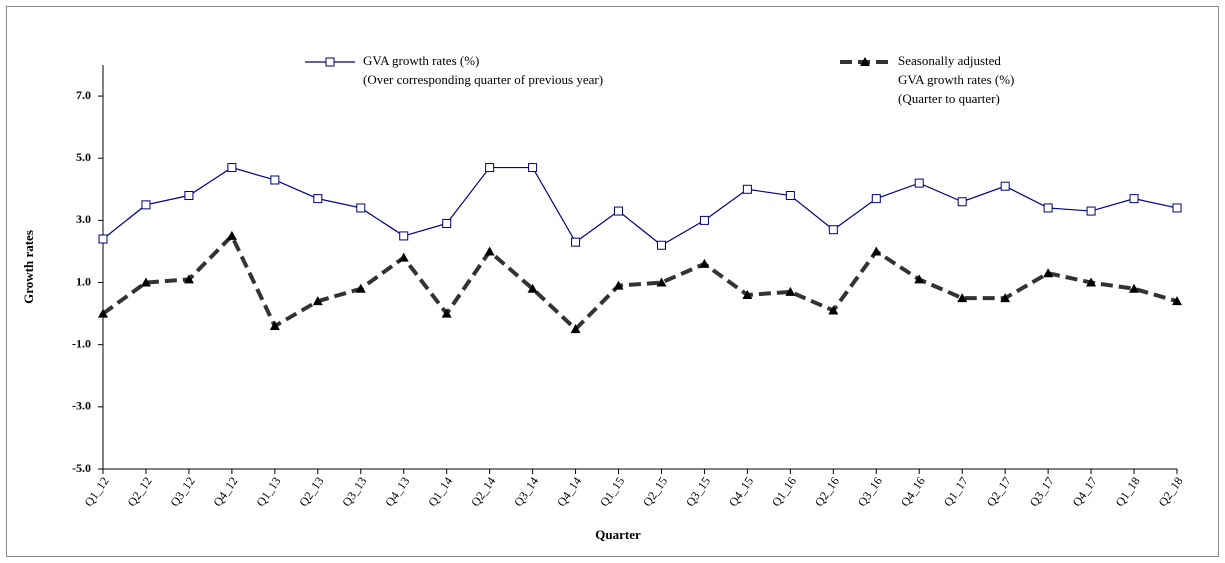 The width and height of the screenshot is (1225, 563). Describe the element at coordinates (618, 534) in the screenshot. I see `x-axis-title: Quarter` at that location.